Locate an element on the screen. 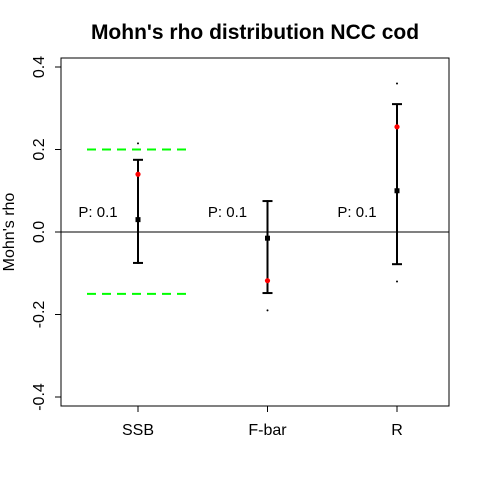 This screenshot has height=480, width=480. x-tick-label: R is located at coordinates (397, 430).